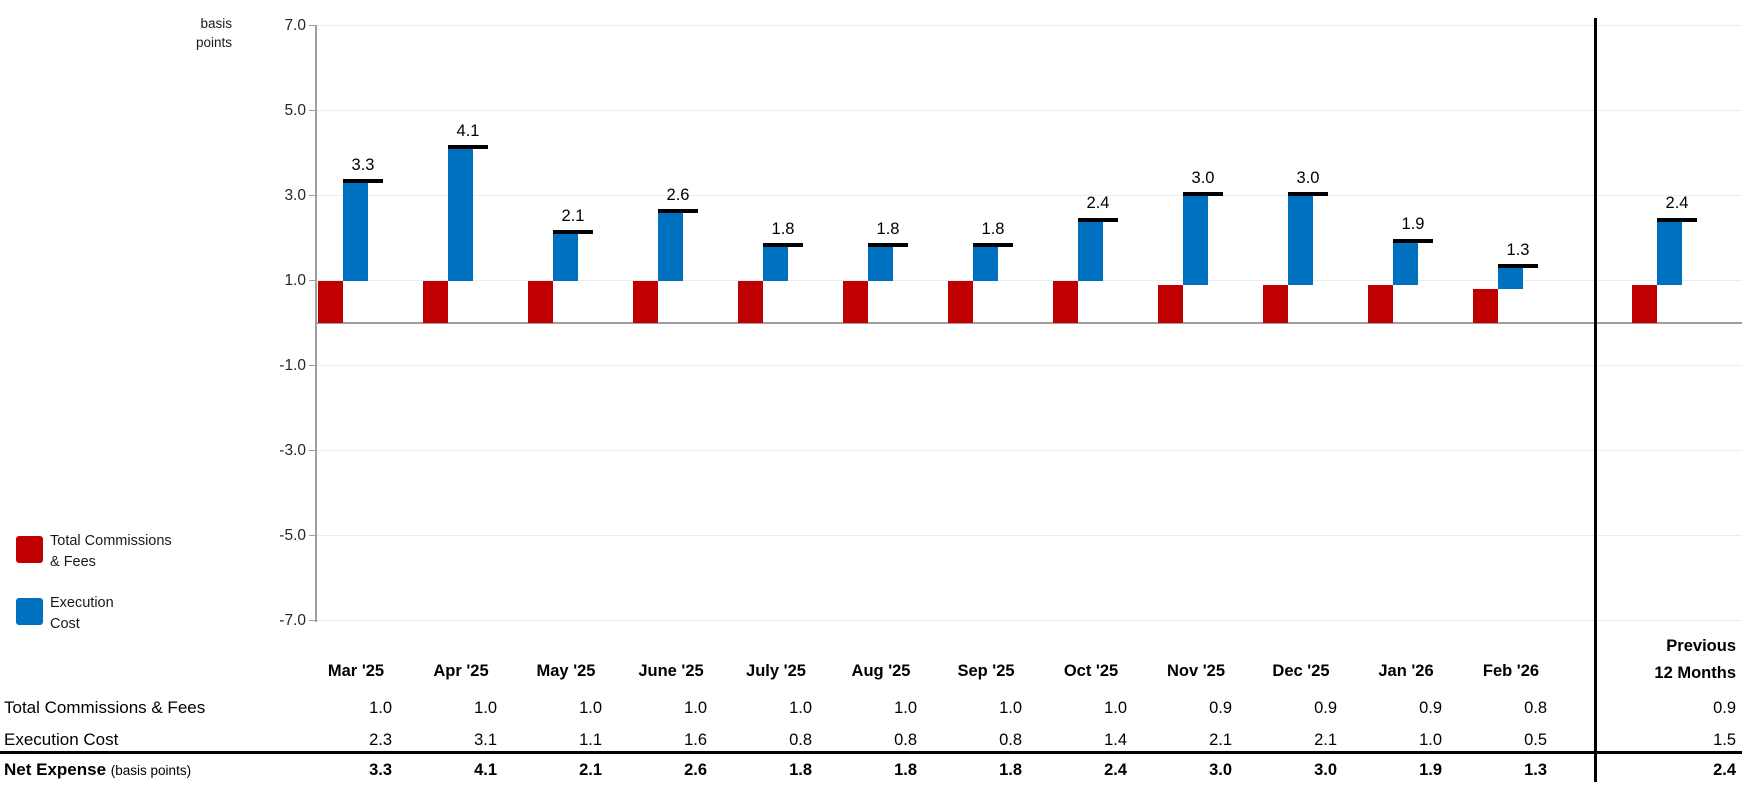  What do you see at coordinates (573, 215) in the screenshot?
I see `net-expense-value-label: 2.1` at bounding box center [573, 215].